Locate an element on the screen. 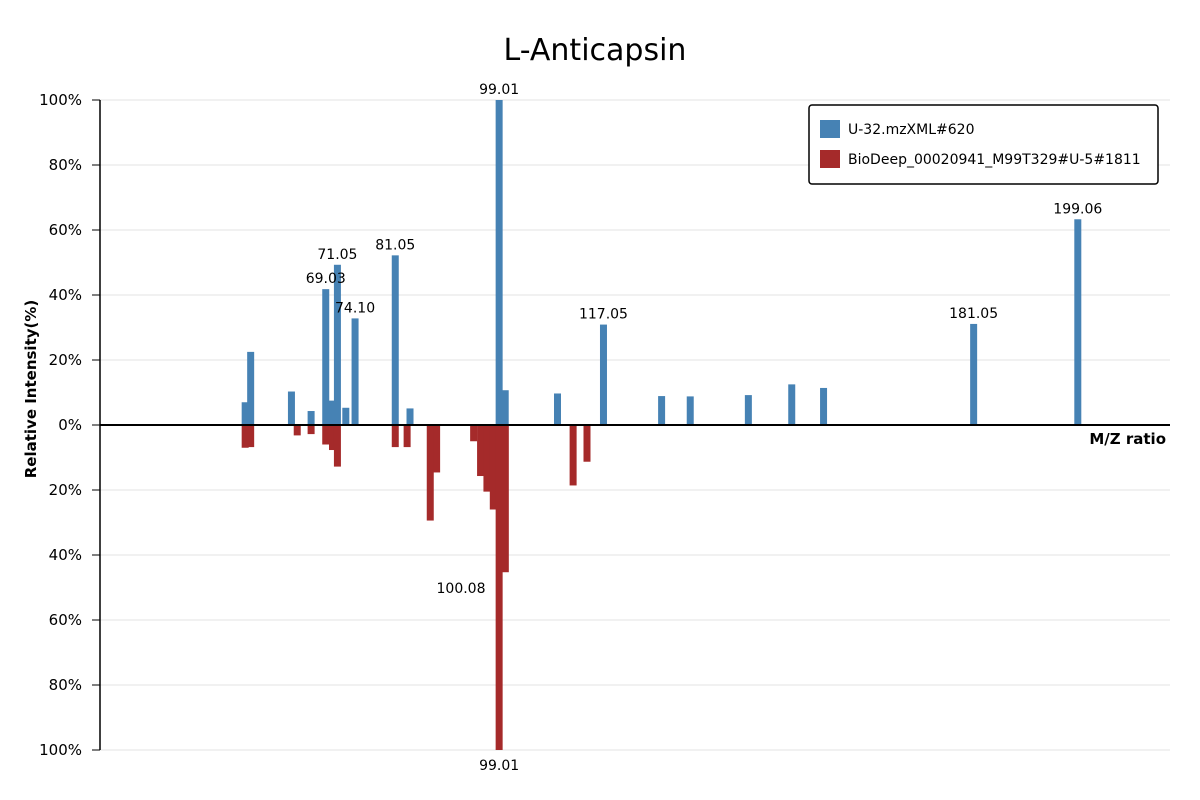  peak-label: 181.05 is located at coordinates (973, 314).